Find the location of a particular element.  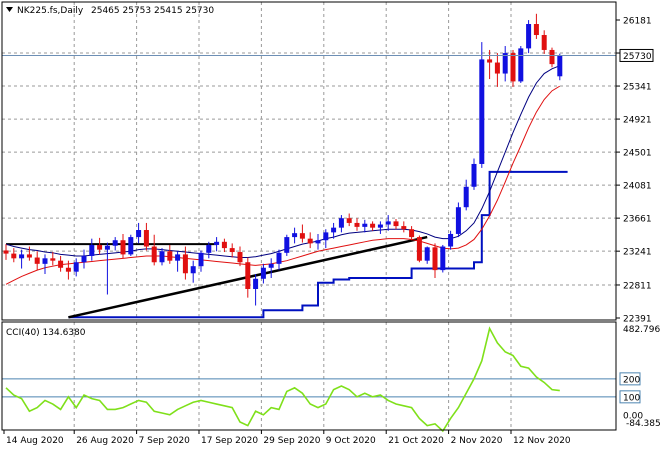

price-tick-label: 22811 is located at coordinates (637, 286).